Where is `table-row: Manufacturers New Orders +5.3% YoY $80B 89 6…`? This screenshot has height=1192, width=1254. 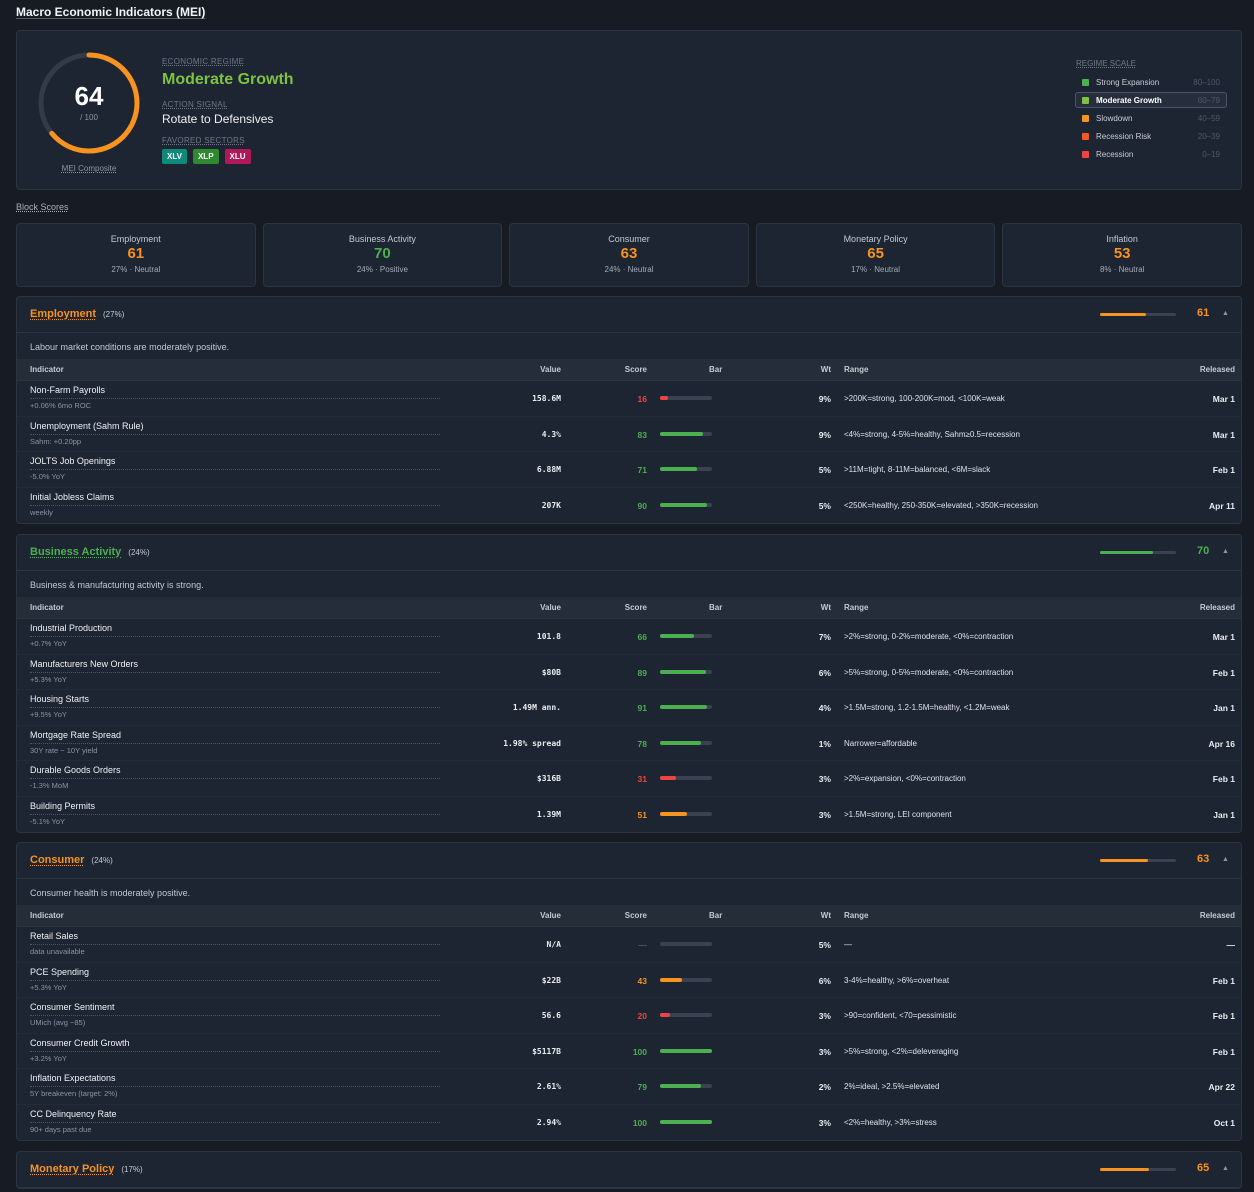 table-row: Manufacturers New Orders +5.3% YoY $80B 89 6… is located at coordinates (629, 672).